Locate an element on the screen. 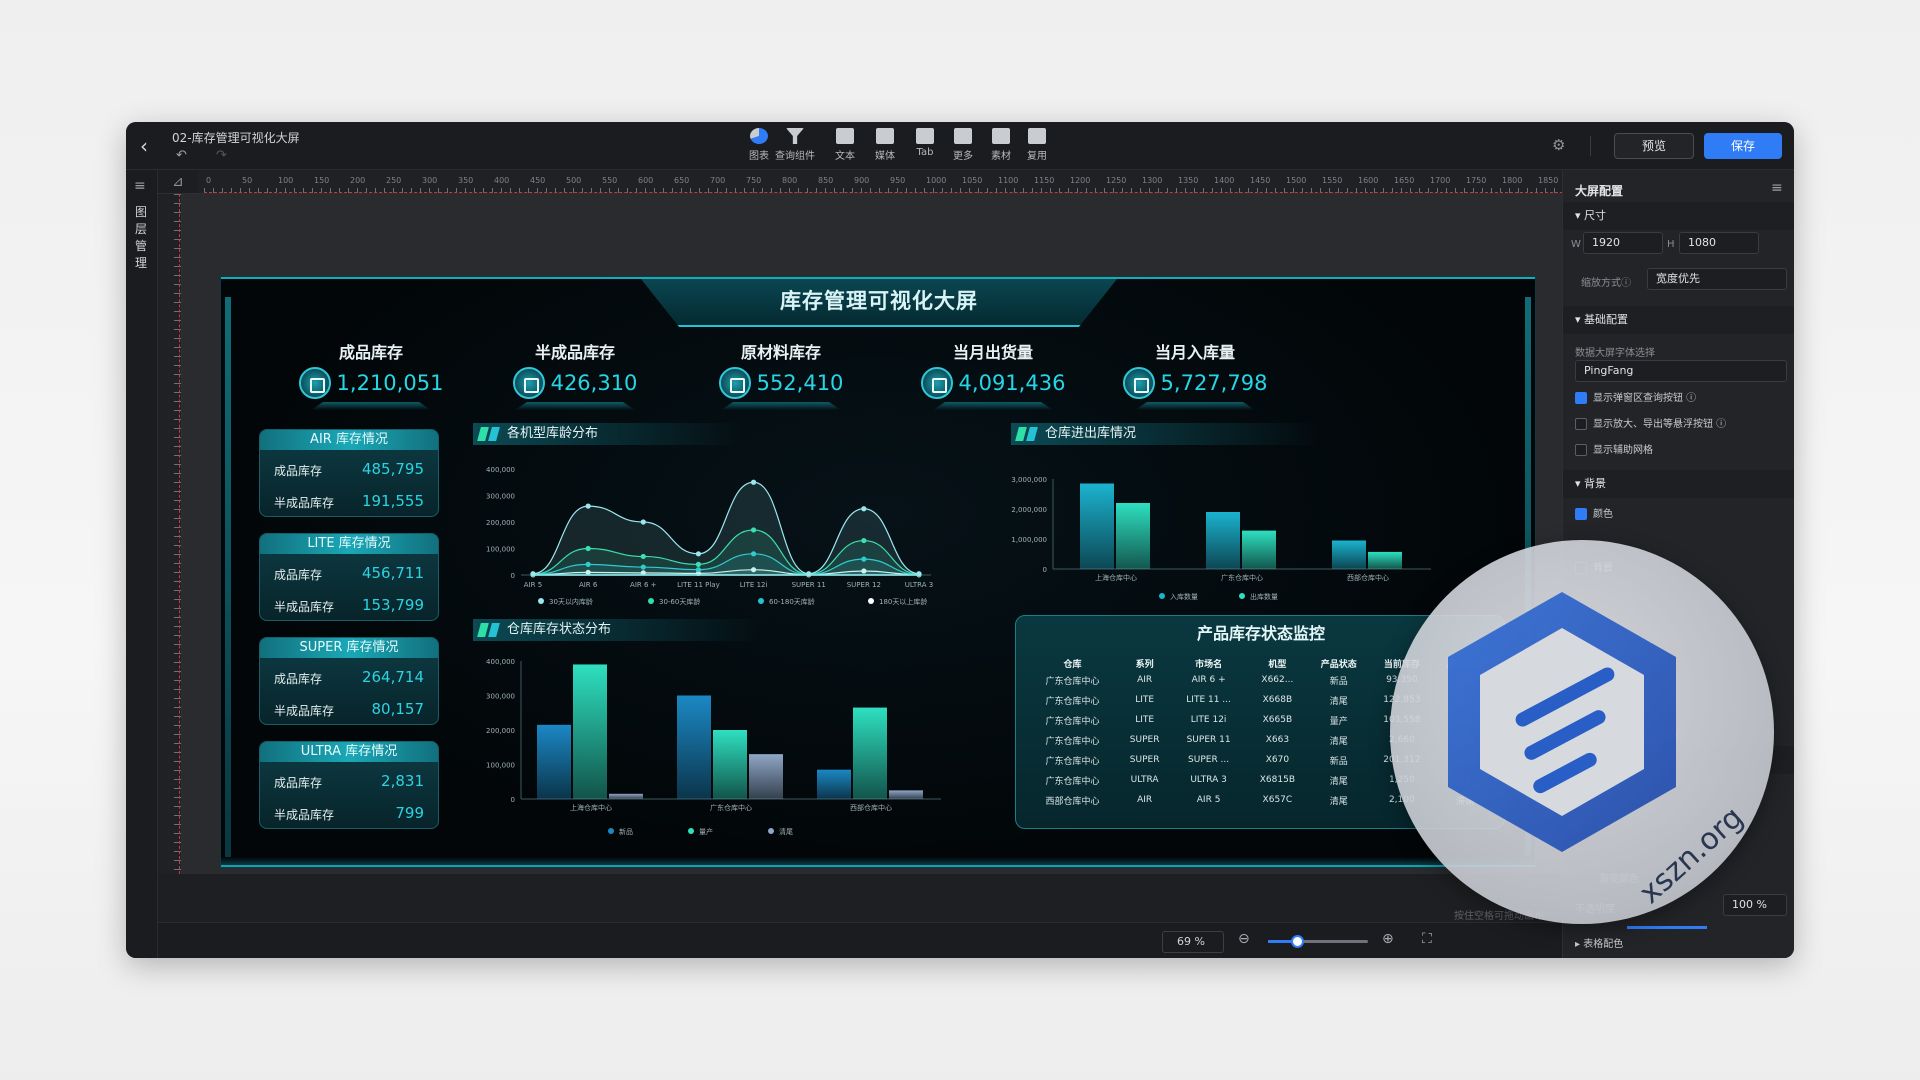  ruler-label: 800 is located at coordinates (790, 180).